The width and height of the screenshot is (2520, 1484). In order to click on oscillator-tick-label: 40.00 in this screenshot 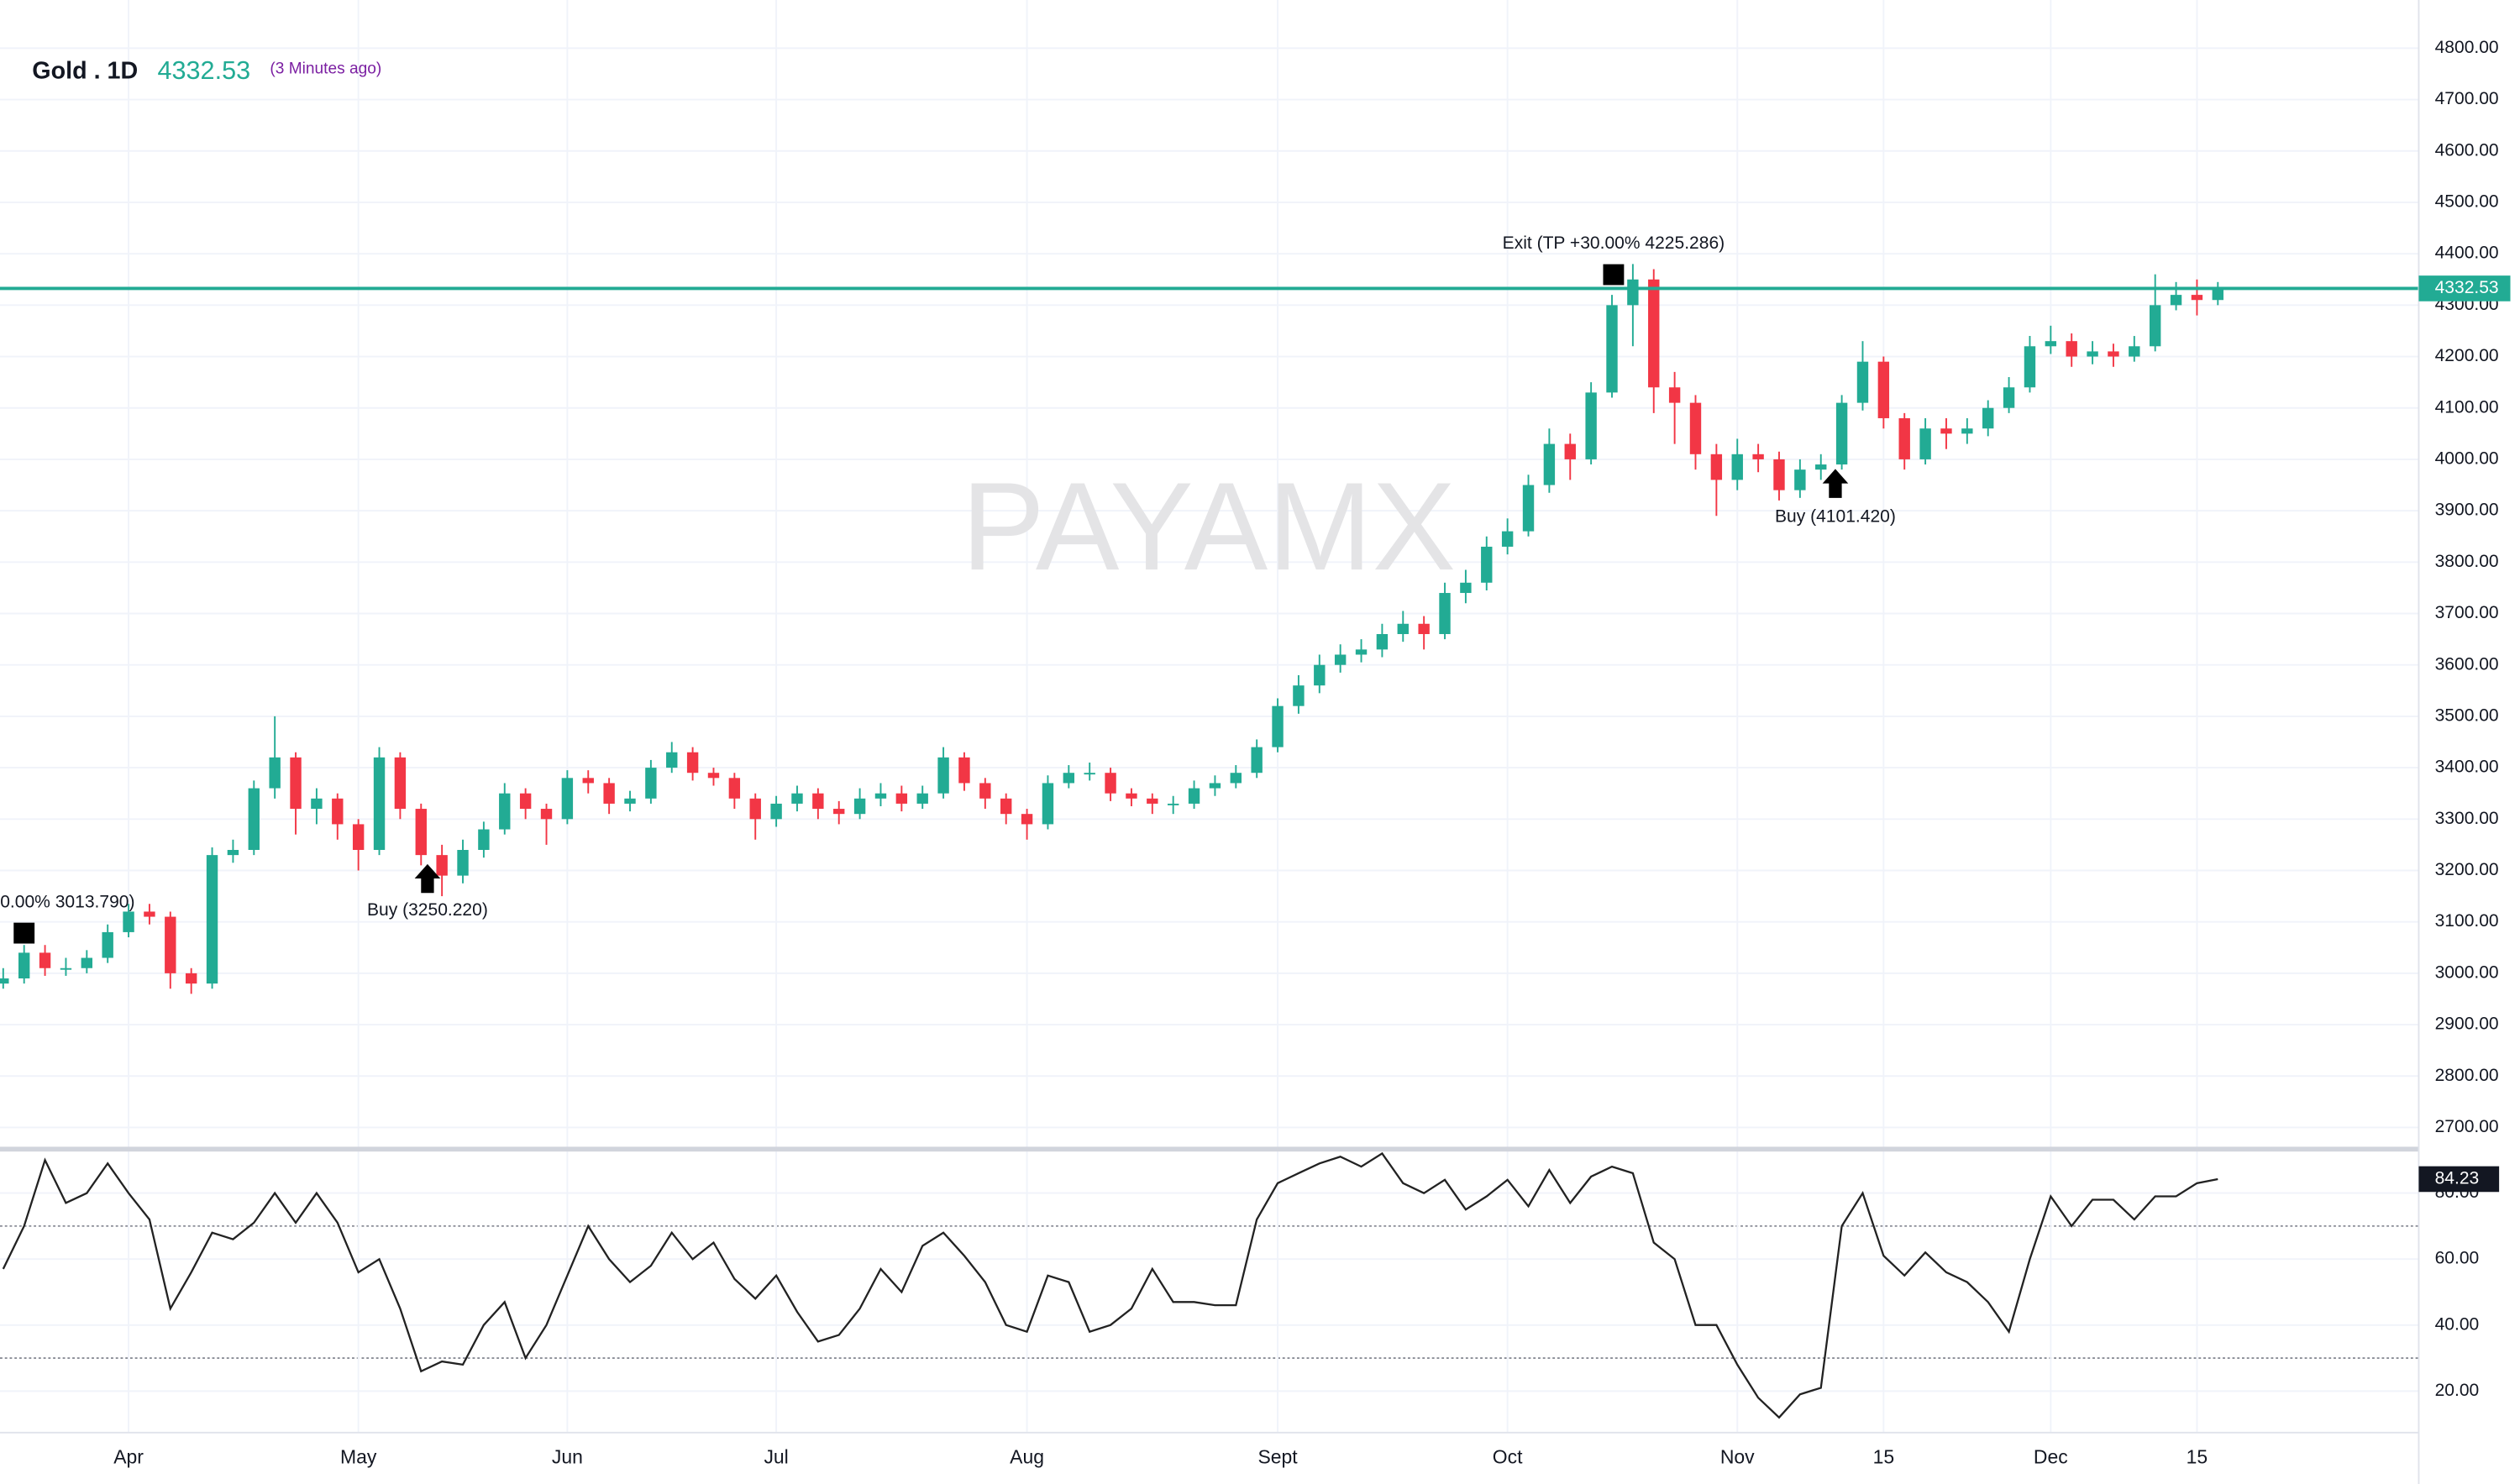, I will do `click(2457, 1324)`.